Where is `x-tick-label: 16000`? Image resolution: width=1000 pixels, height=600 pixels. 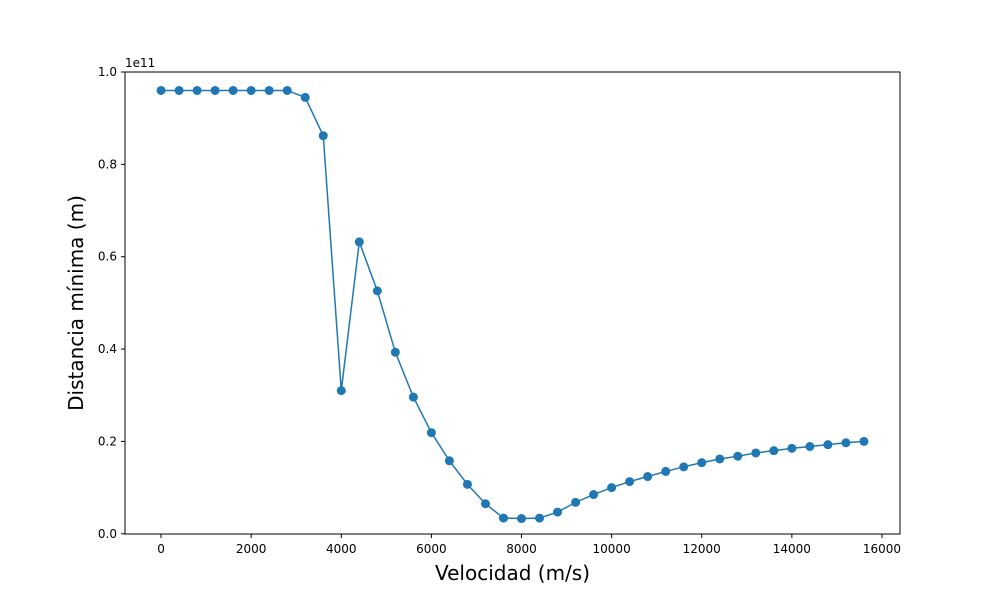 x-tick-label: 16000 is located at coordinates (882, 549).